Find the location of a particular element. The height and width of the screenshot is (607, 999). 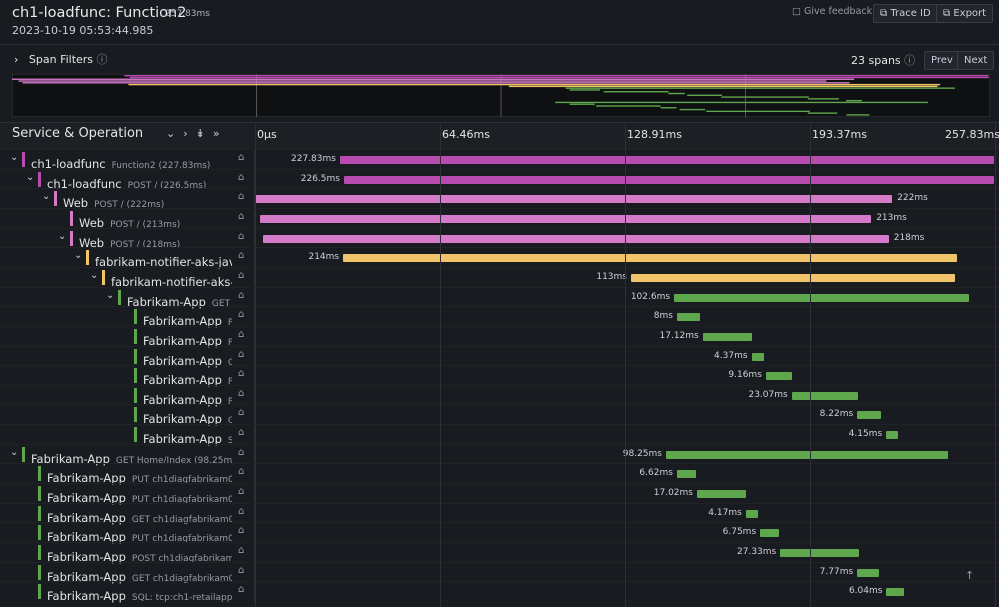

span-row: Web POST / (213ms) ⌂ 213ms is located at coordinates (499, 218).